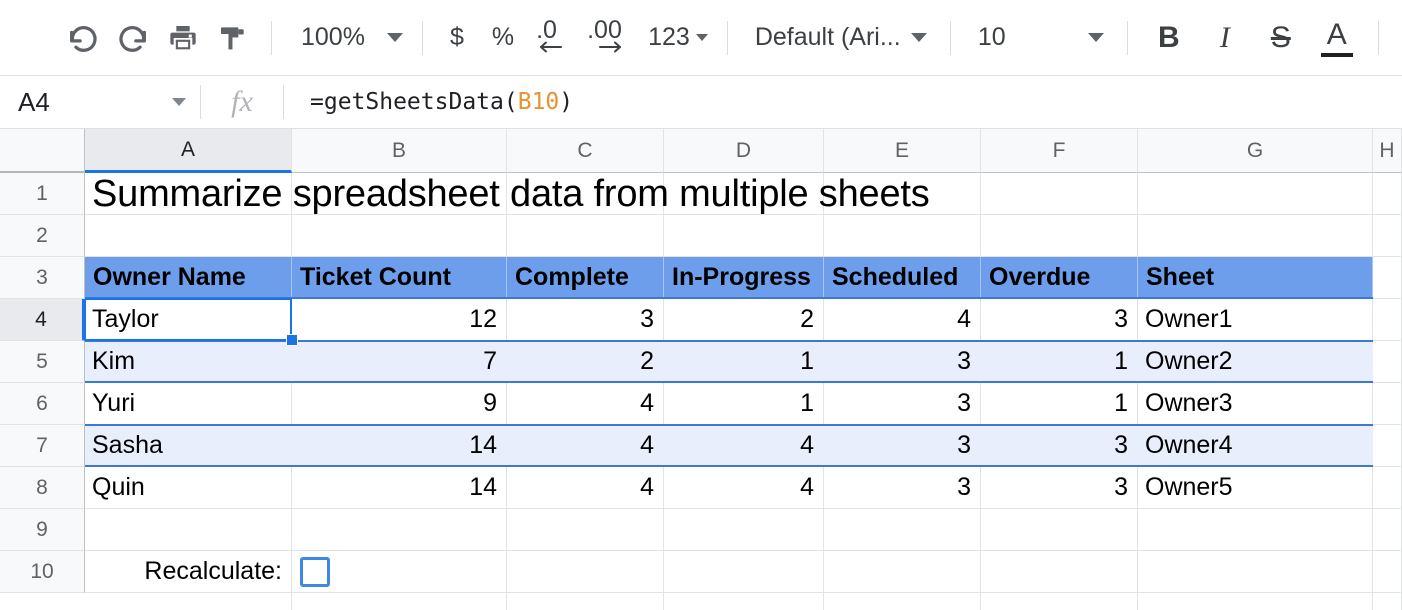 The width and height of the screenshot is (1402, 610). Describe the element at coordinates (743, 256) in the screenshot. I see `grid-row-line` at that location.